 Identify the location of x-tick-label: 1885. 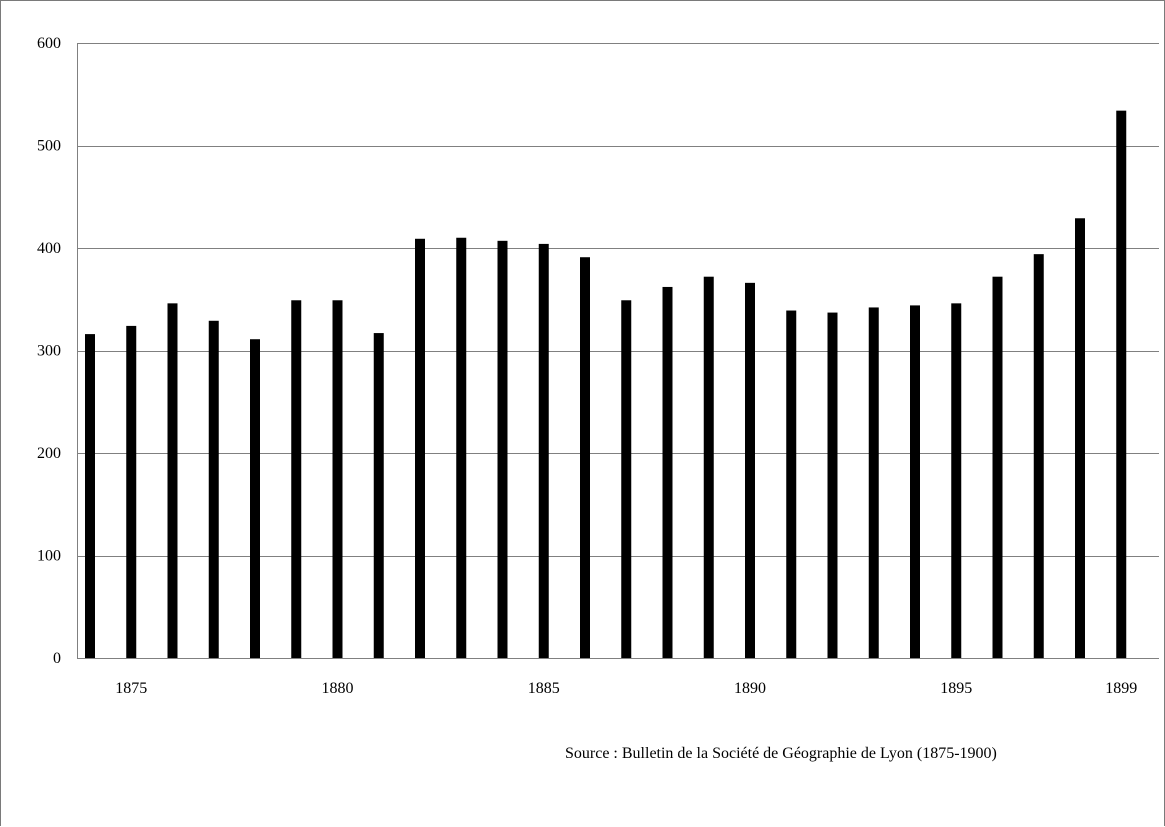
(544, 688).